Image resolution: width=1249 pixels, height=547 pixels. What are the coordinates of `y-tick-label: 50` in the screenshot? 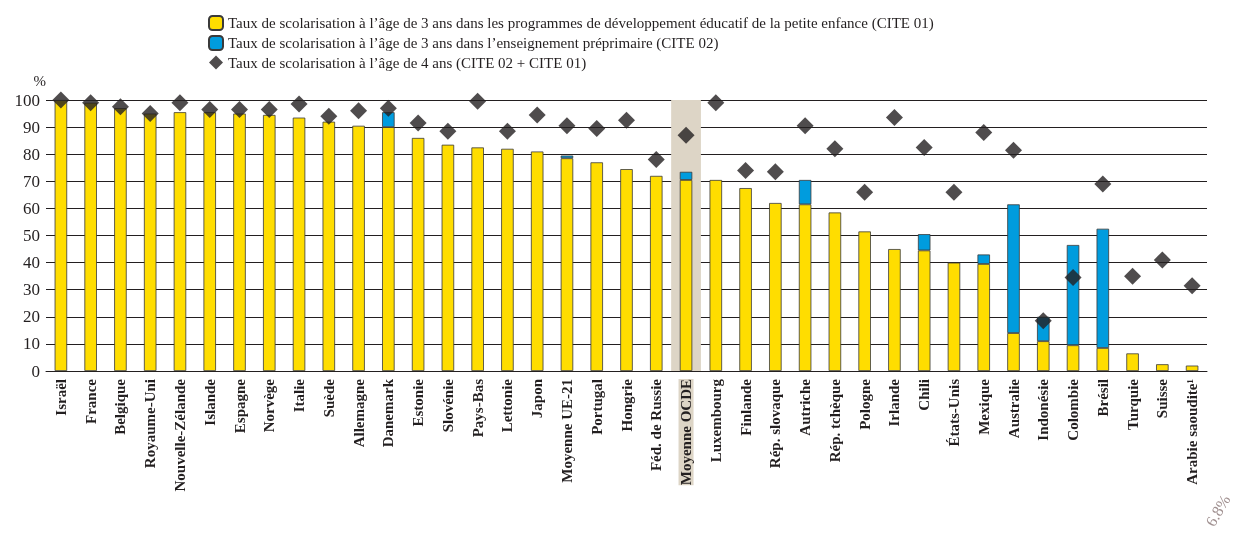 It's located at (31, 235).